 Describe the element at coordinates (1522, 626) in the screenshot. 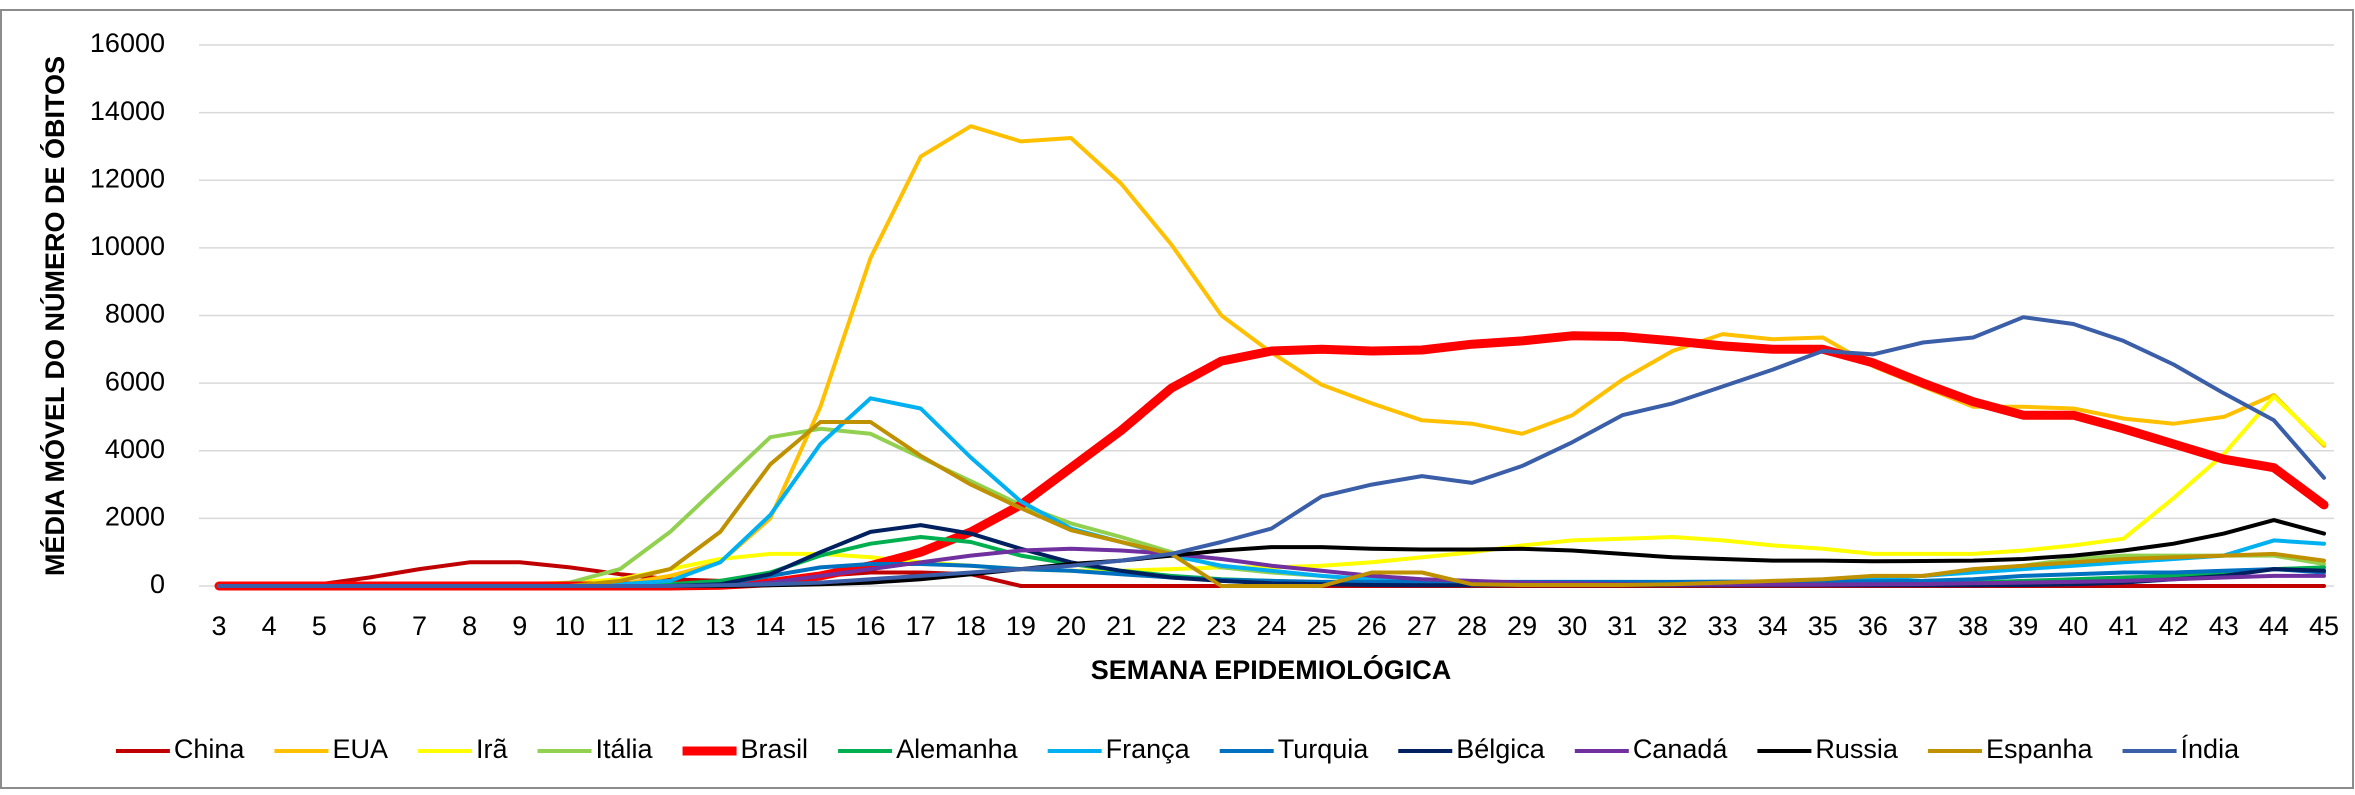

I see `x-tick-label: 29` at that location.